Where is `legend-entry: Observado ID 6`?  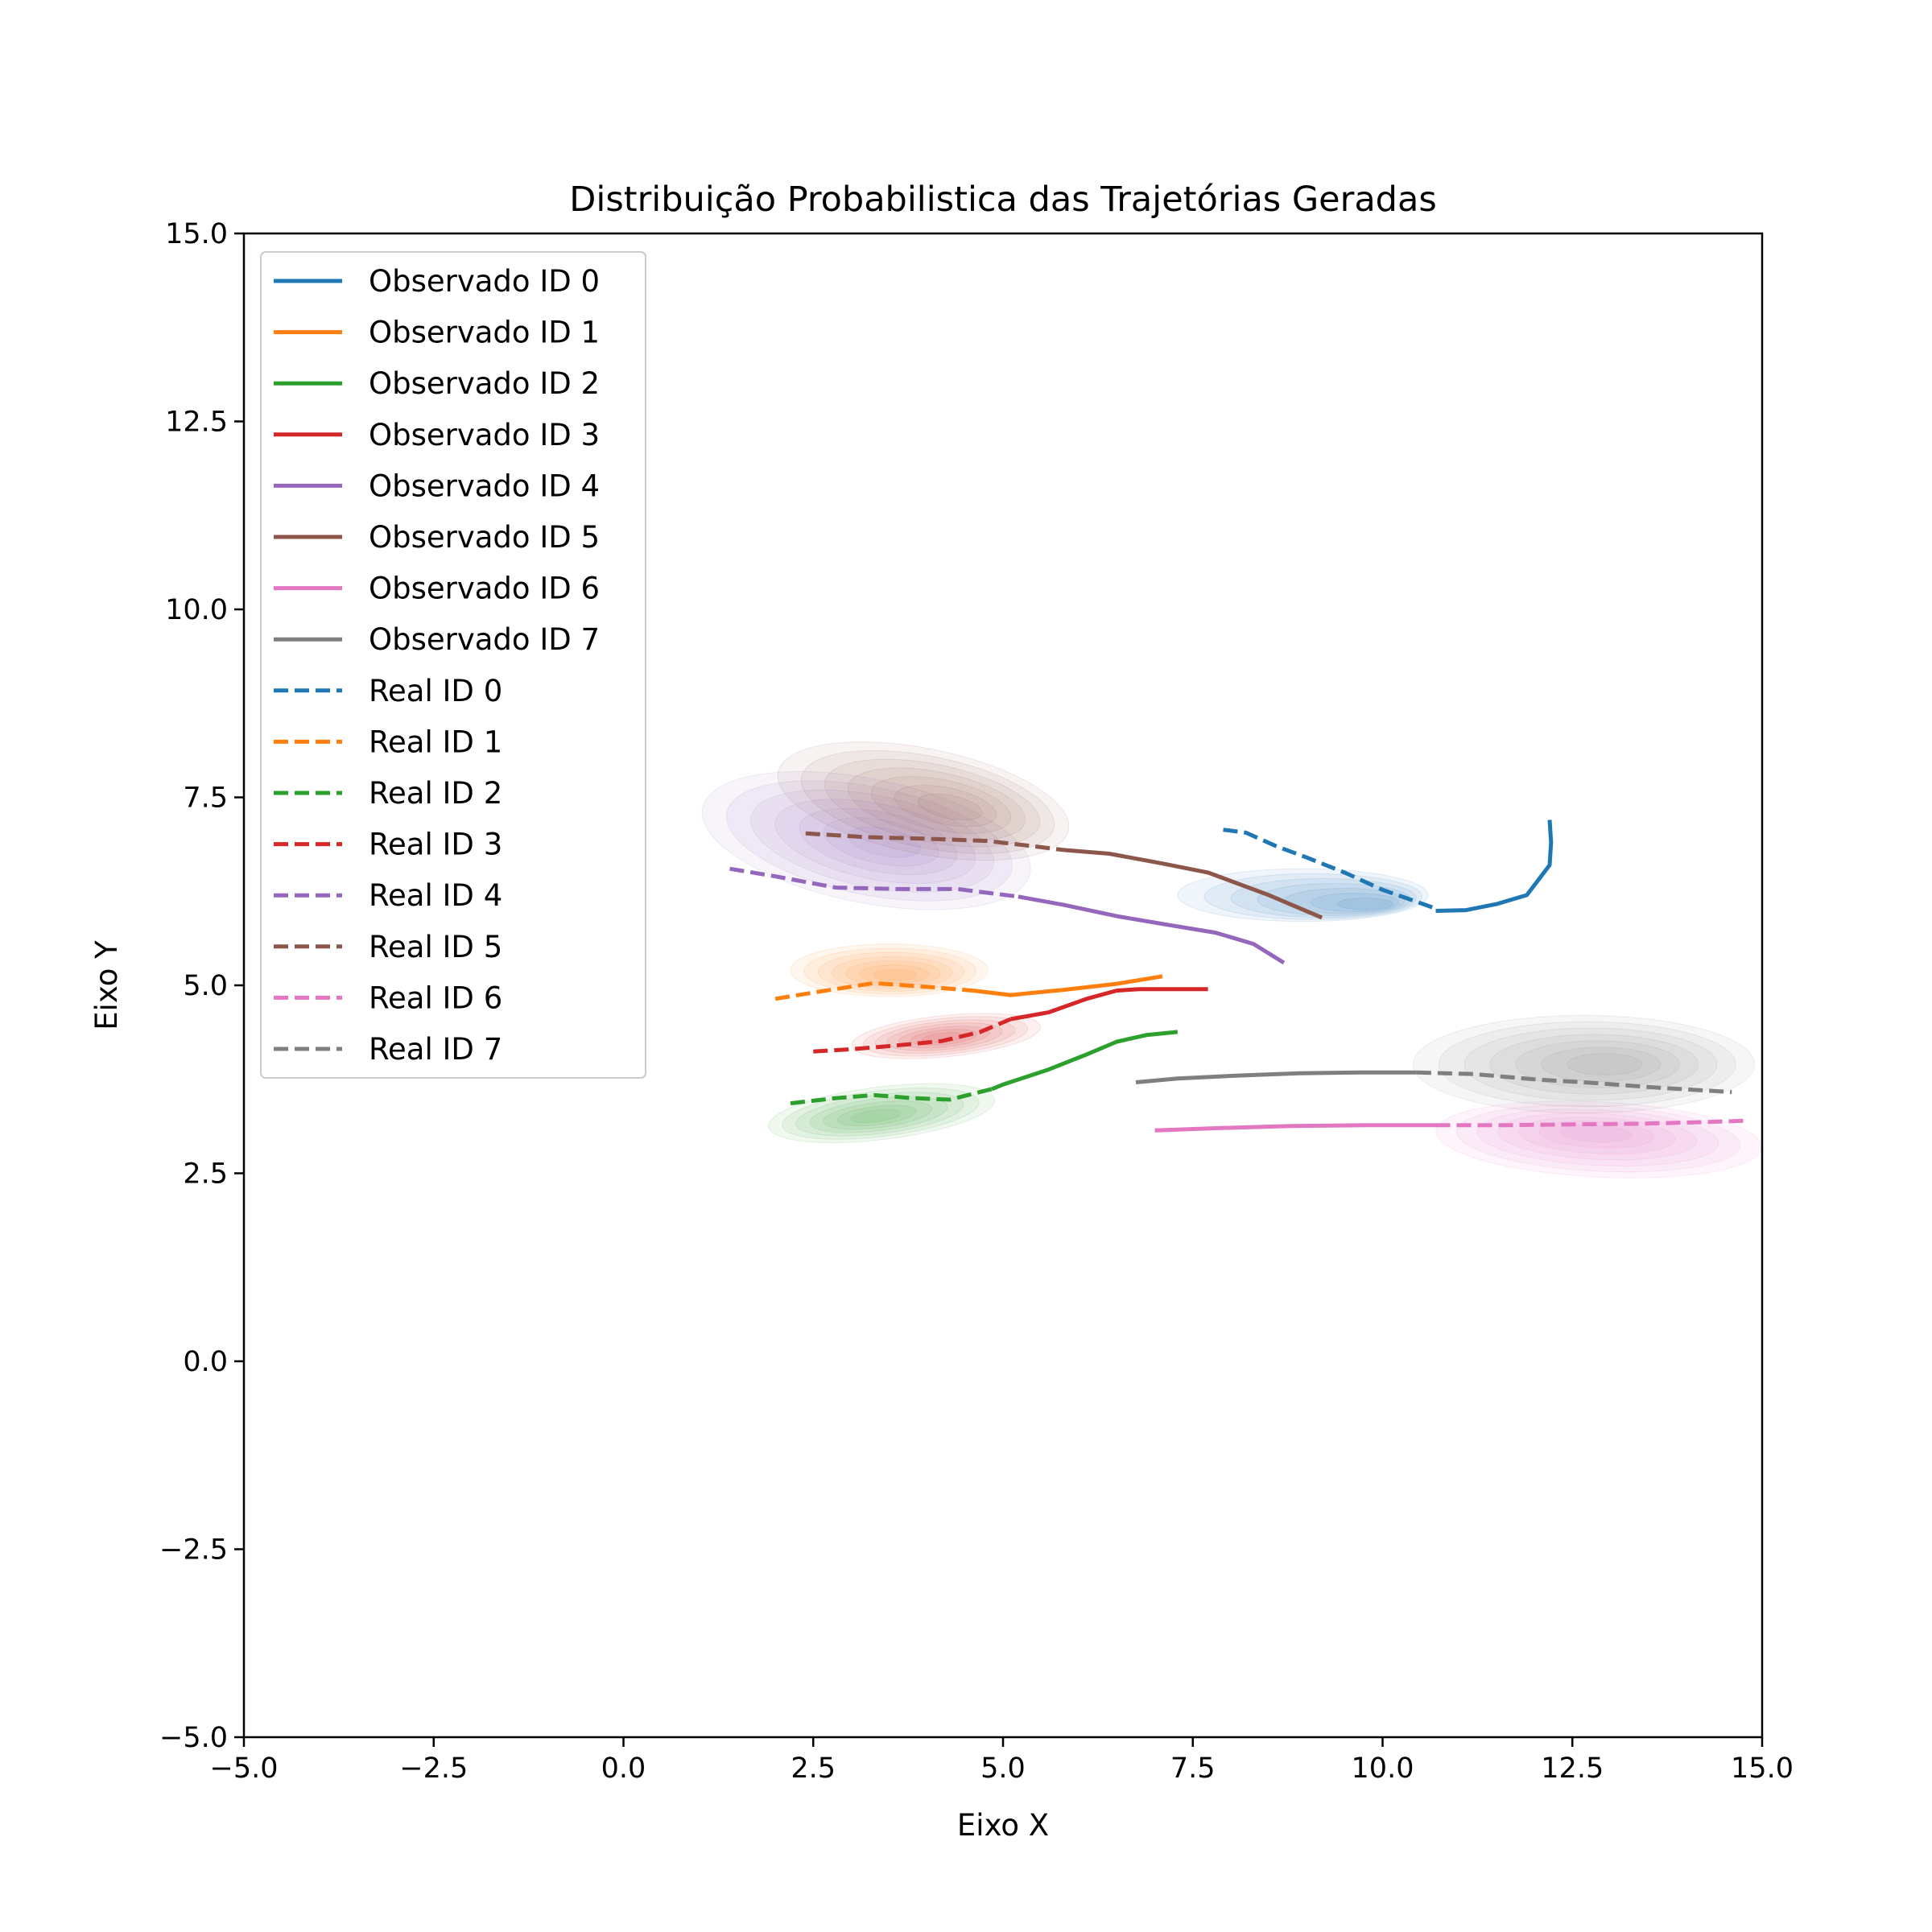
legend-entry: Observado ID 6 is located at coordinates (437, 589).